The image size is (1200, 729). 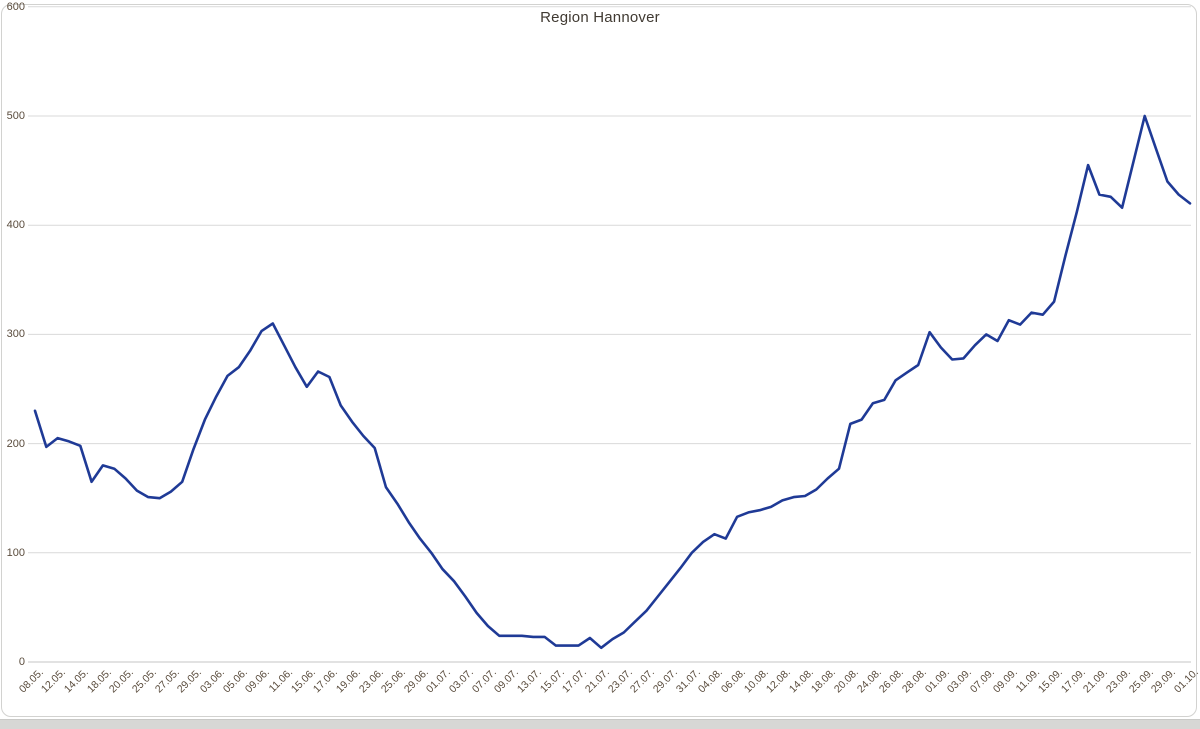 I want to click on chart-title: Region Hannover, so click(x=600, y=17).